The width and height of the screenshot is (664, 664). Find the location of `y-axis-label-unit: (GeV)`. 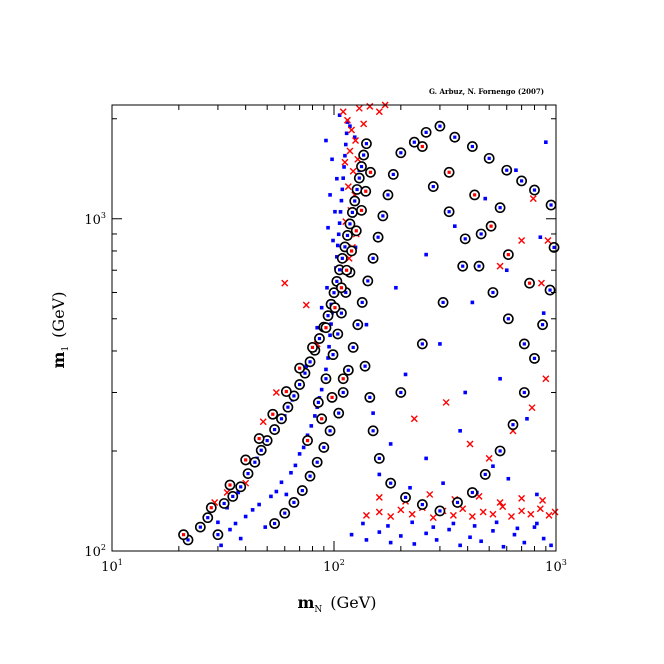

y-axis-label-unit: (GeV) is located at coordinates (58, 315).